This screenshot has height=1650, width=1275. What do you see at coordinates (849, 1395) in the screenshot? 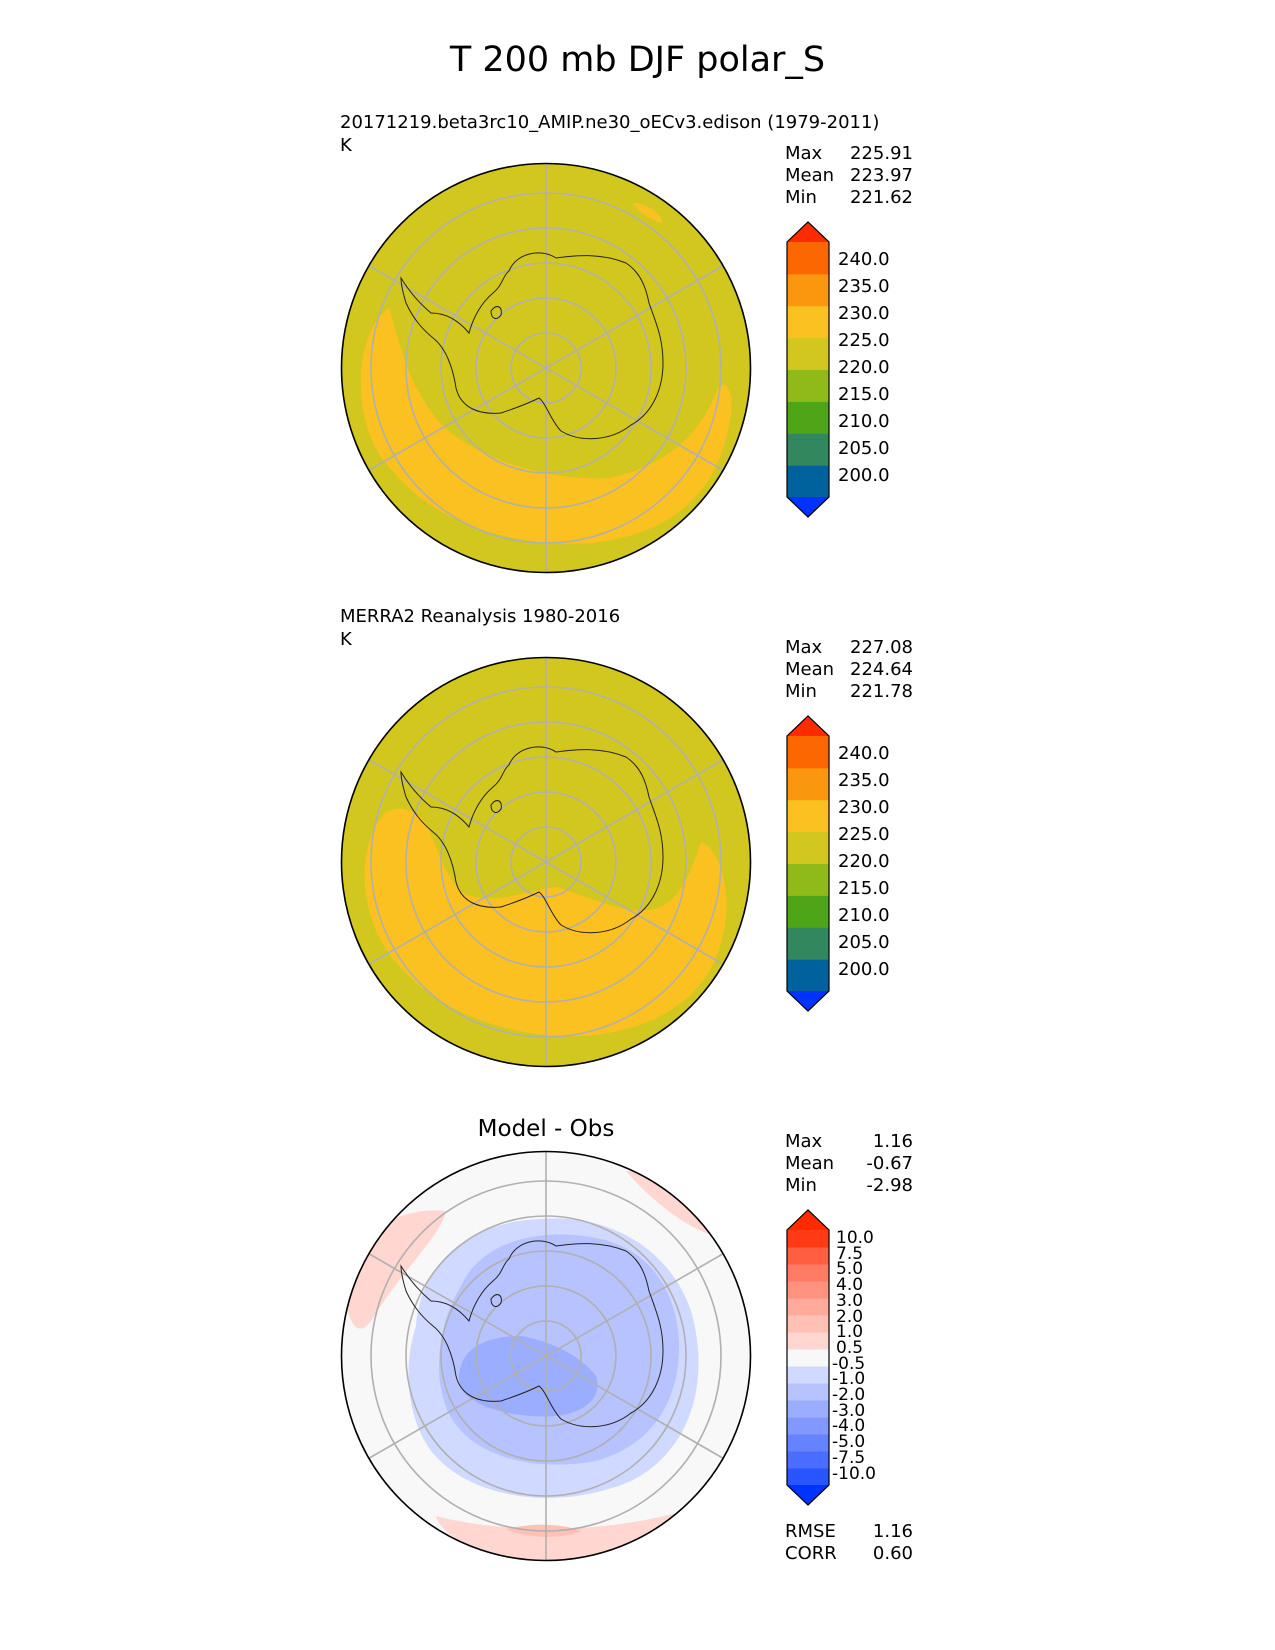
I see `cb3-tick: -2.0` at bounding box center [849, 1395].